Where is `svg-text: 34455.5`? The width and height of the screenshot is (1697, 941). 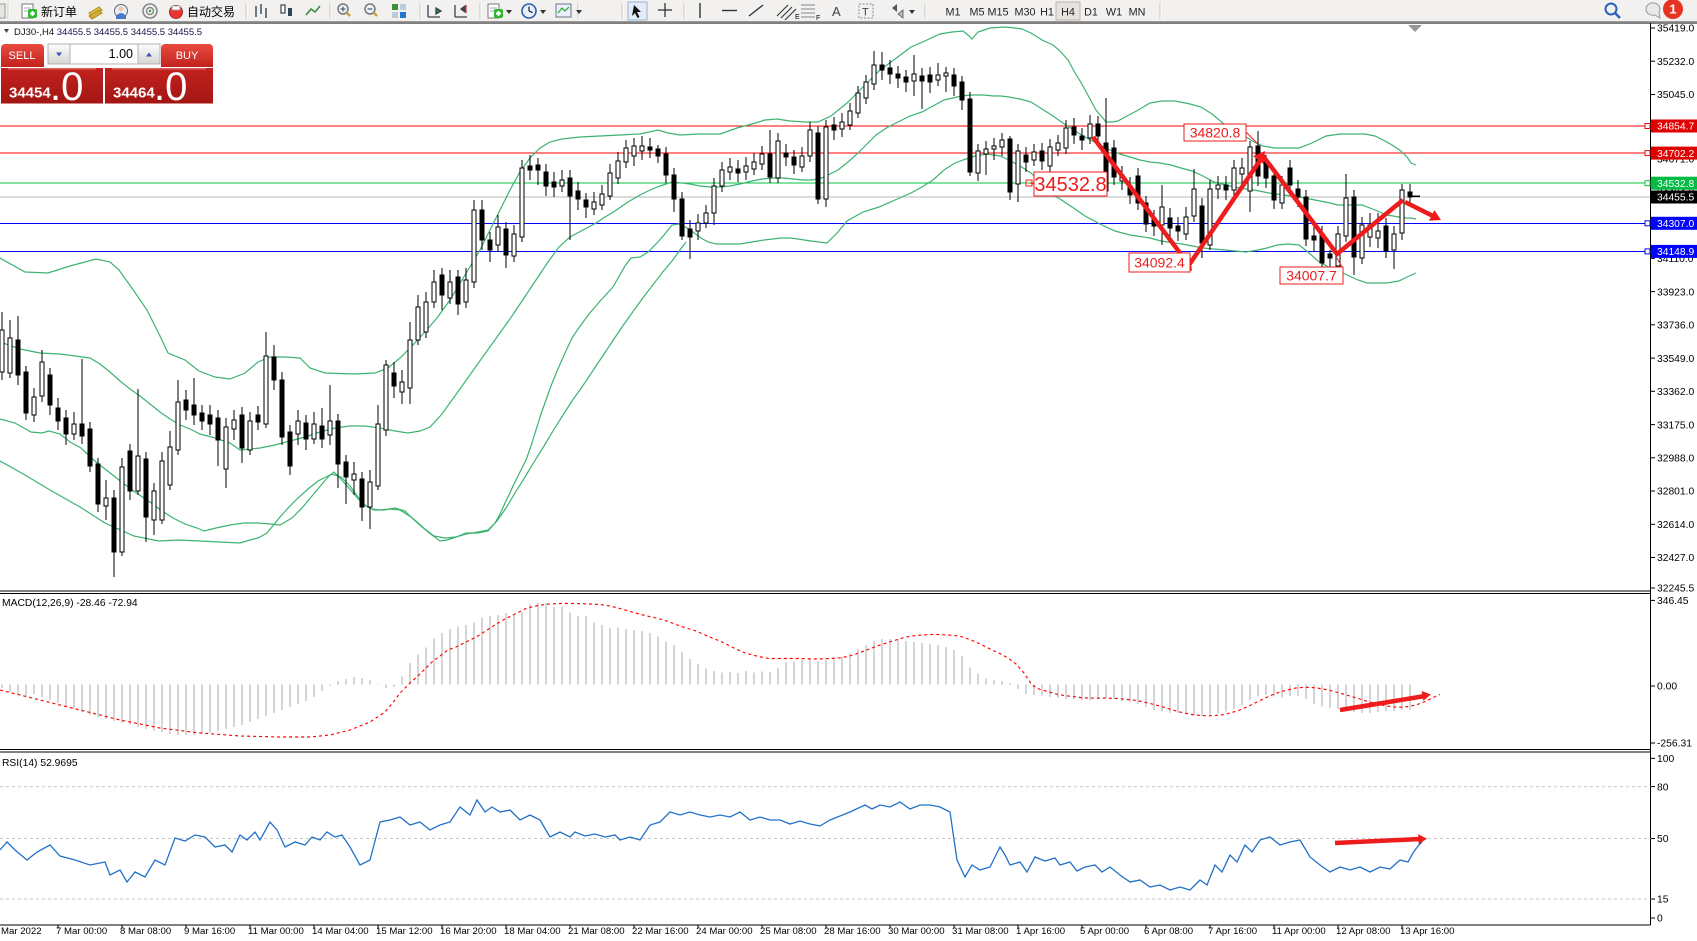 svg-text: 34455.5 is located at coordinates (1675, 198).